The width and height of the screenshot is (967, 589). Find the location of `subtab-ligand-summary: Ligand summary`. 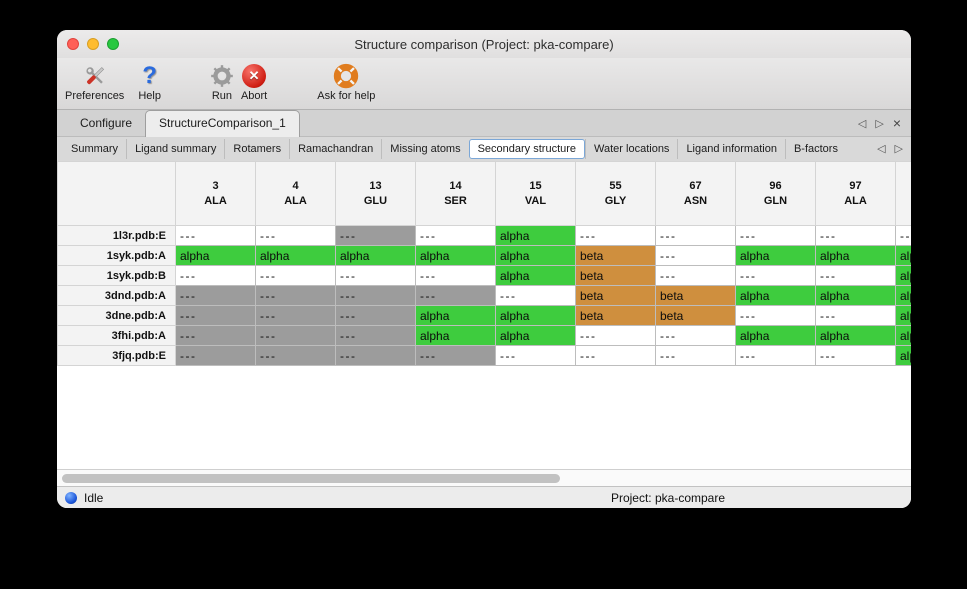

subtab-ligand-summary: Ligand summary is located at coordinates (175, 149).